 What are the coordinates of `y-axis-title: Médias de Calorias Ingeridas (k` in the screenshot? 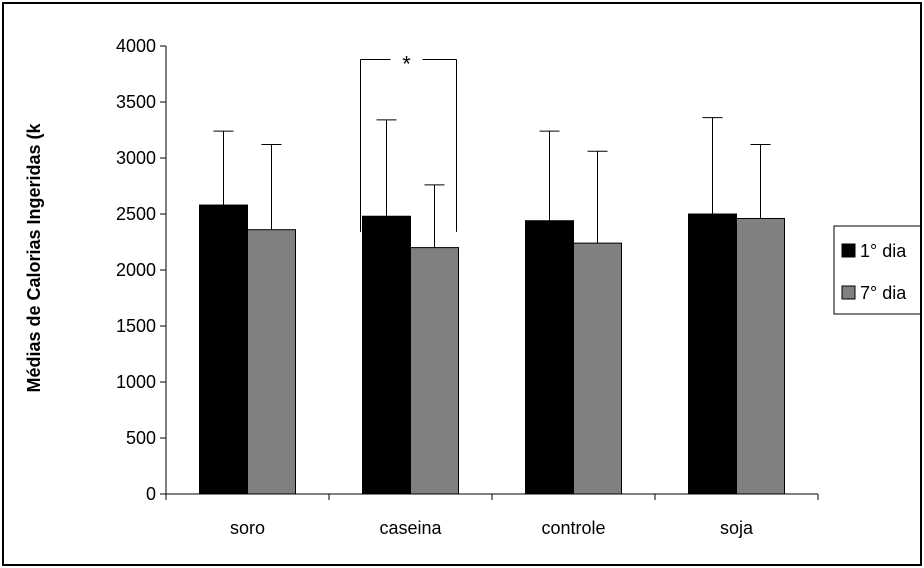 It's located at (34, 257).